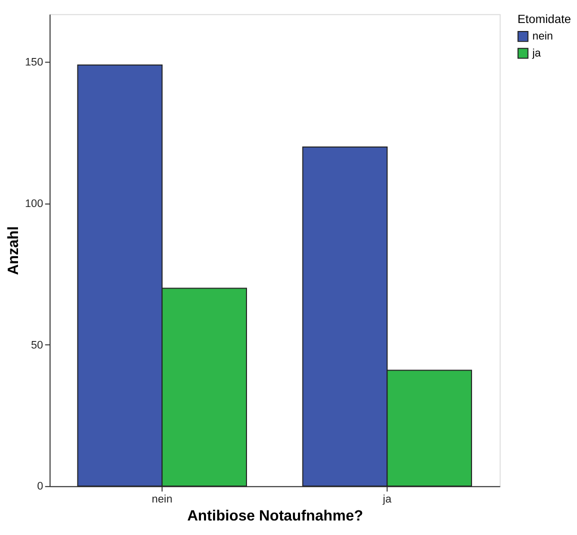 The width and height of the screenshot is (577, 535). I want to click on y-tick-label: 0, so click(40, 486).